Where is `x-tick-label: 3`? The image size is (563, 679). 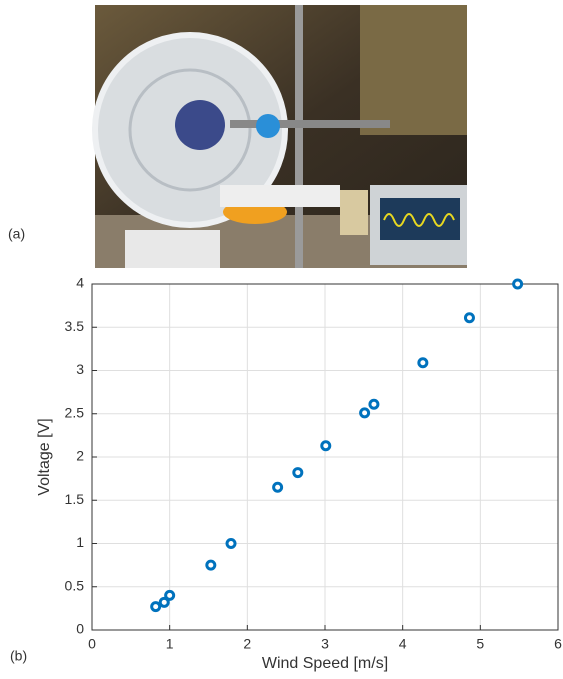
x-tick-label: 3 is located at coordinates (325, 644).